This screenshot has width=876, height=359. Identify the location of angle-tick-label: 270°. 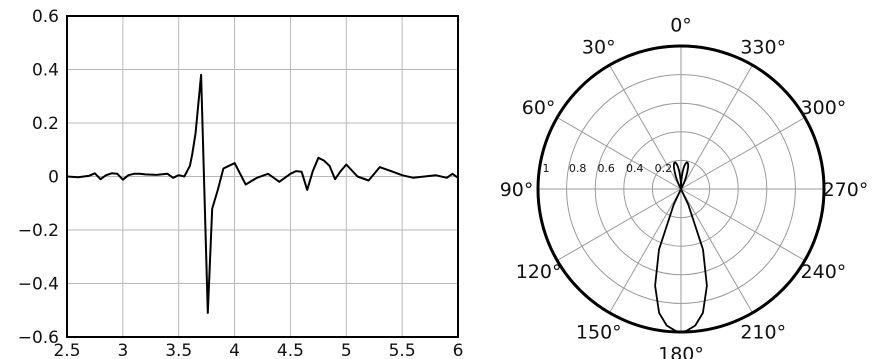
(846, 190).